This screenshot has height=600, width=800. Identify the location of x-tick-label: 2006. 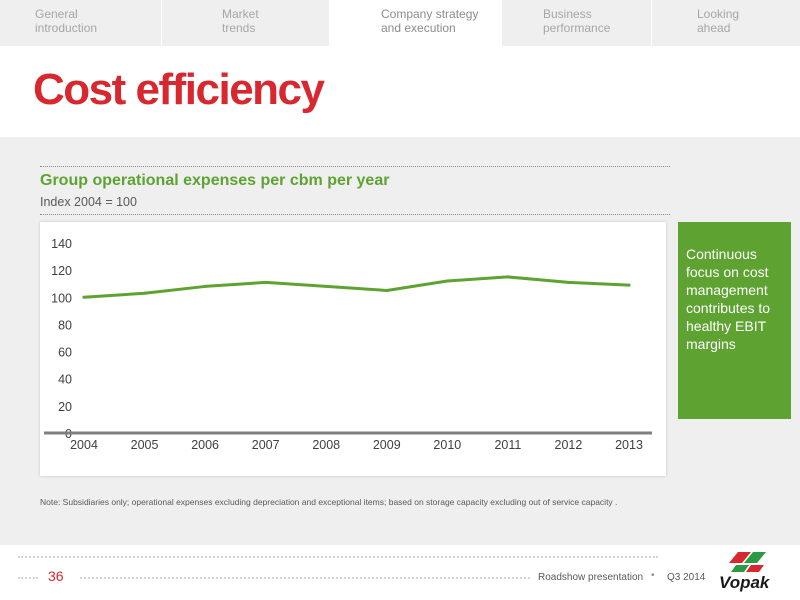
(205, 445).